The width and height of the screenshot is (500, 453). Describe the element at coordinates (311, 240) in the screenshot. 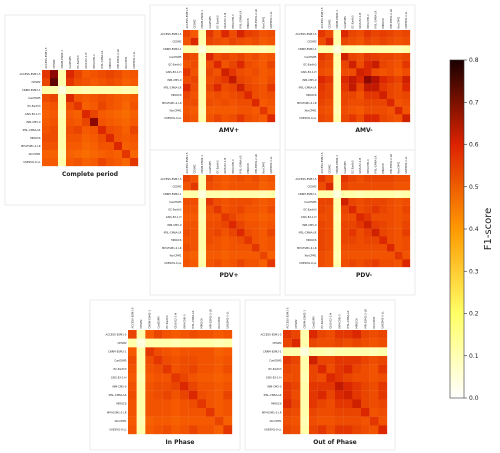

I see `row-tick-label: MIROC6` at that location.